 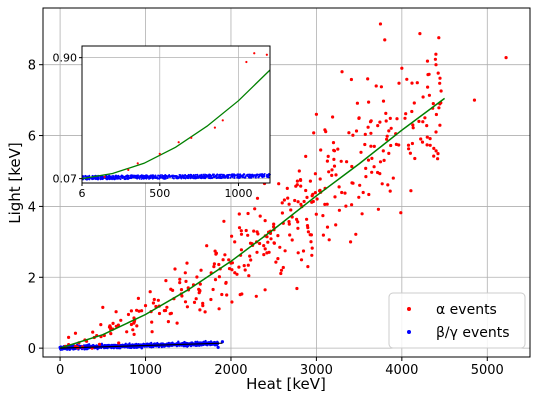 What do you see at coordinates (239, 193) in the screenshot?
I see `inset-x-tick-label: 1000` at bounding box center [239, 193].